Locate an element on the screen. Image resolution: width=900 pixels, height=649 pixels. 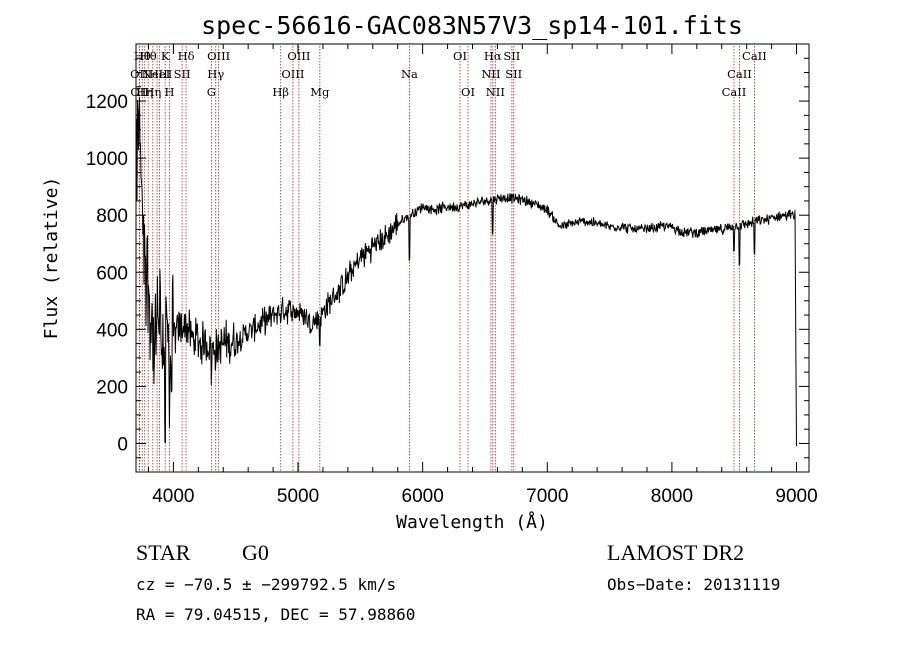
y-tick-label: 200 is located at coordinates (112, 387).